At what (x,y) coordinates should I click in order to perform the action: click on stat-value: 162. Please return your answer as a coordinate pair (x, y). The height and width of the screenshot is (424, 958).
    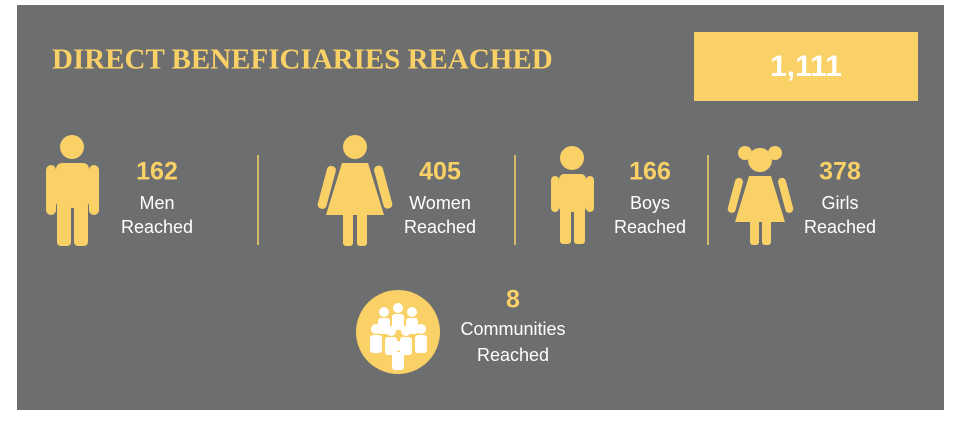
    Looking at the image, I should click on (157, 172).